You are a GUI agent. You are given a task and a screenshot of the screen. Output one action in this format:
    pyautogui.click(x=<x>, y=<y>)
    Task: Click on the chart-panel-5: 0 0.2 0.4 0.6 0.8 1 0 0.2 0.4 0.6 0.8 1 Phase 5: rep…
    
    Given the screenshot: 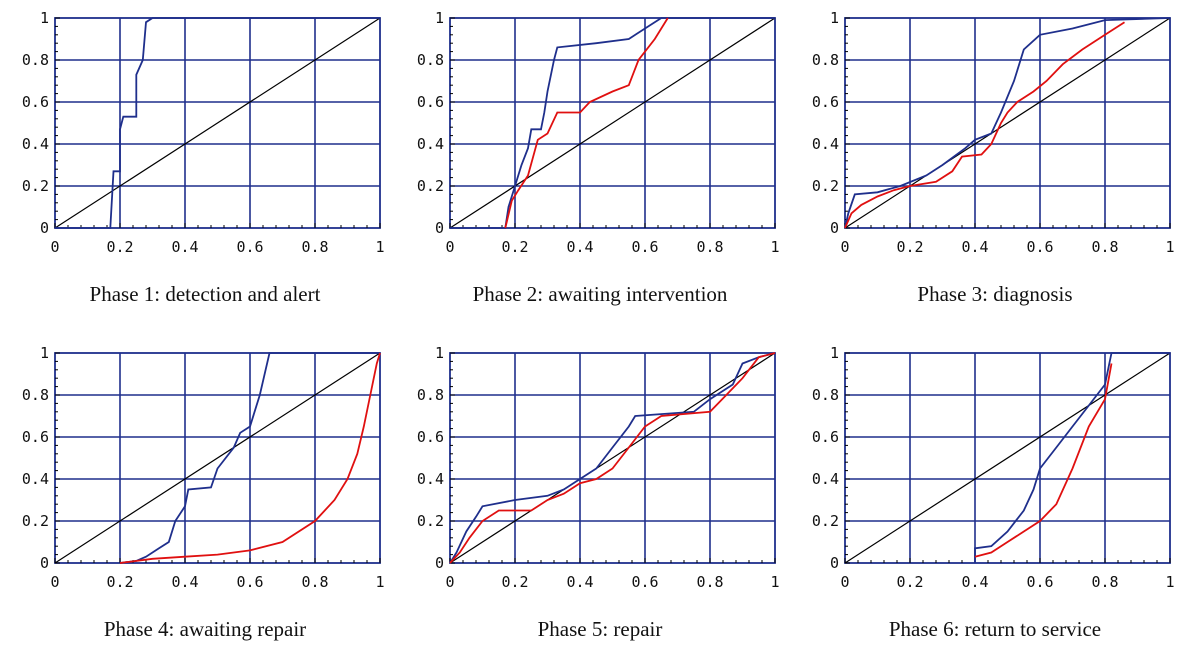 What is the action you would take?
    pyautogui.click(x=600, y=494)
    